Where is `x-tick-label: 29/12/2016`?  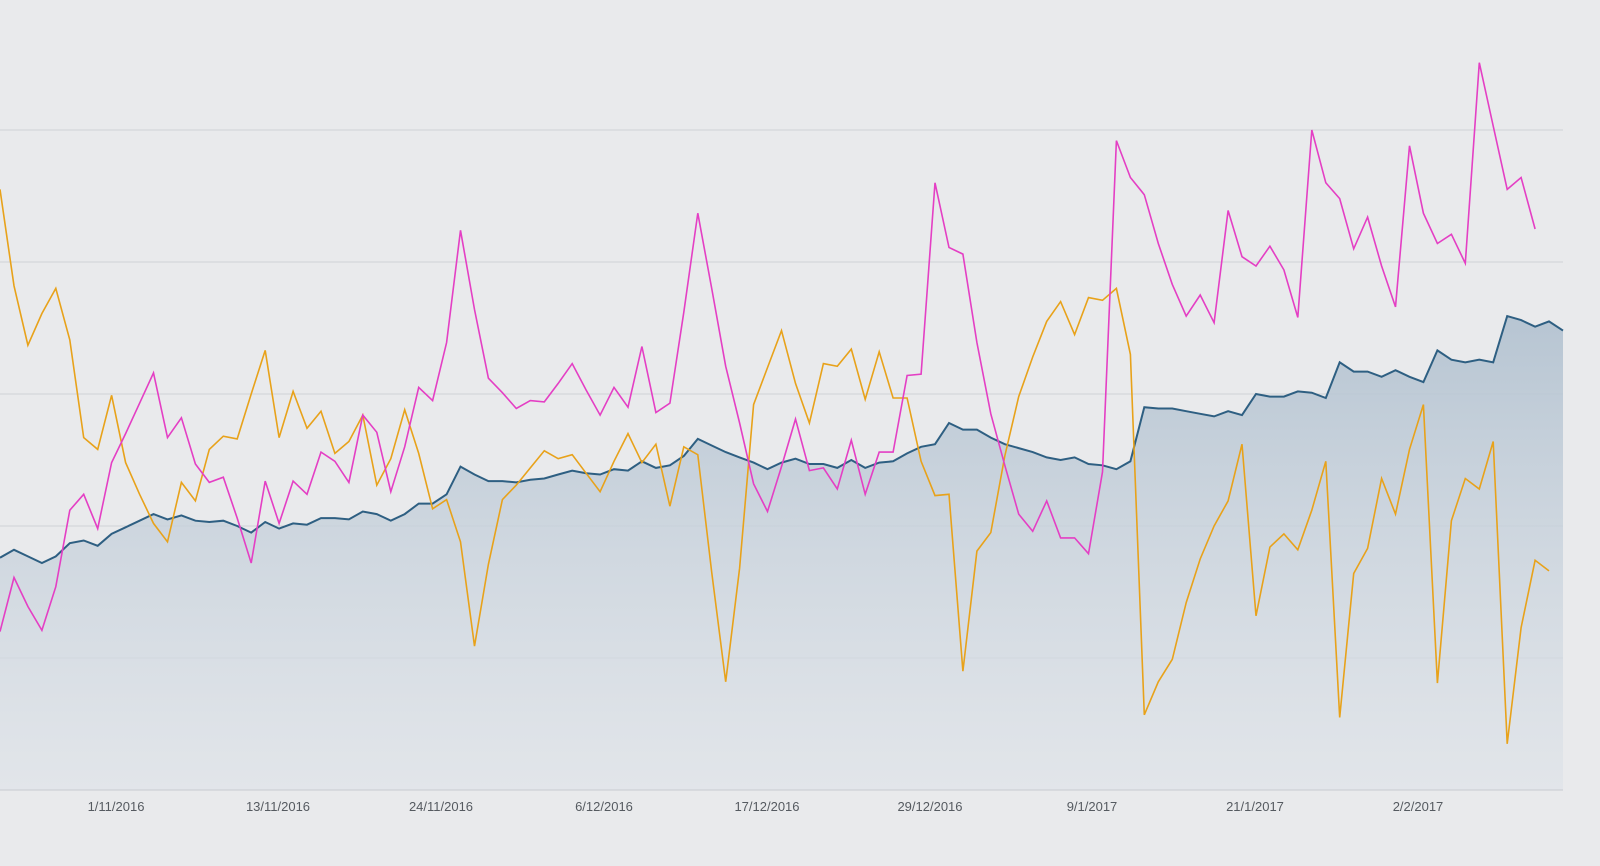
x-tick-label: 29/12/2016 is located at coordinates (929, 806).